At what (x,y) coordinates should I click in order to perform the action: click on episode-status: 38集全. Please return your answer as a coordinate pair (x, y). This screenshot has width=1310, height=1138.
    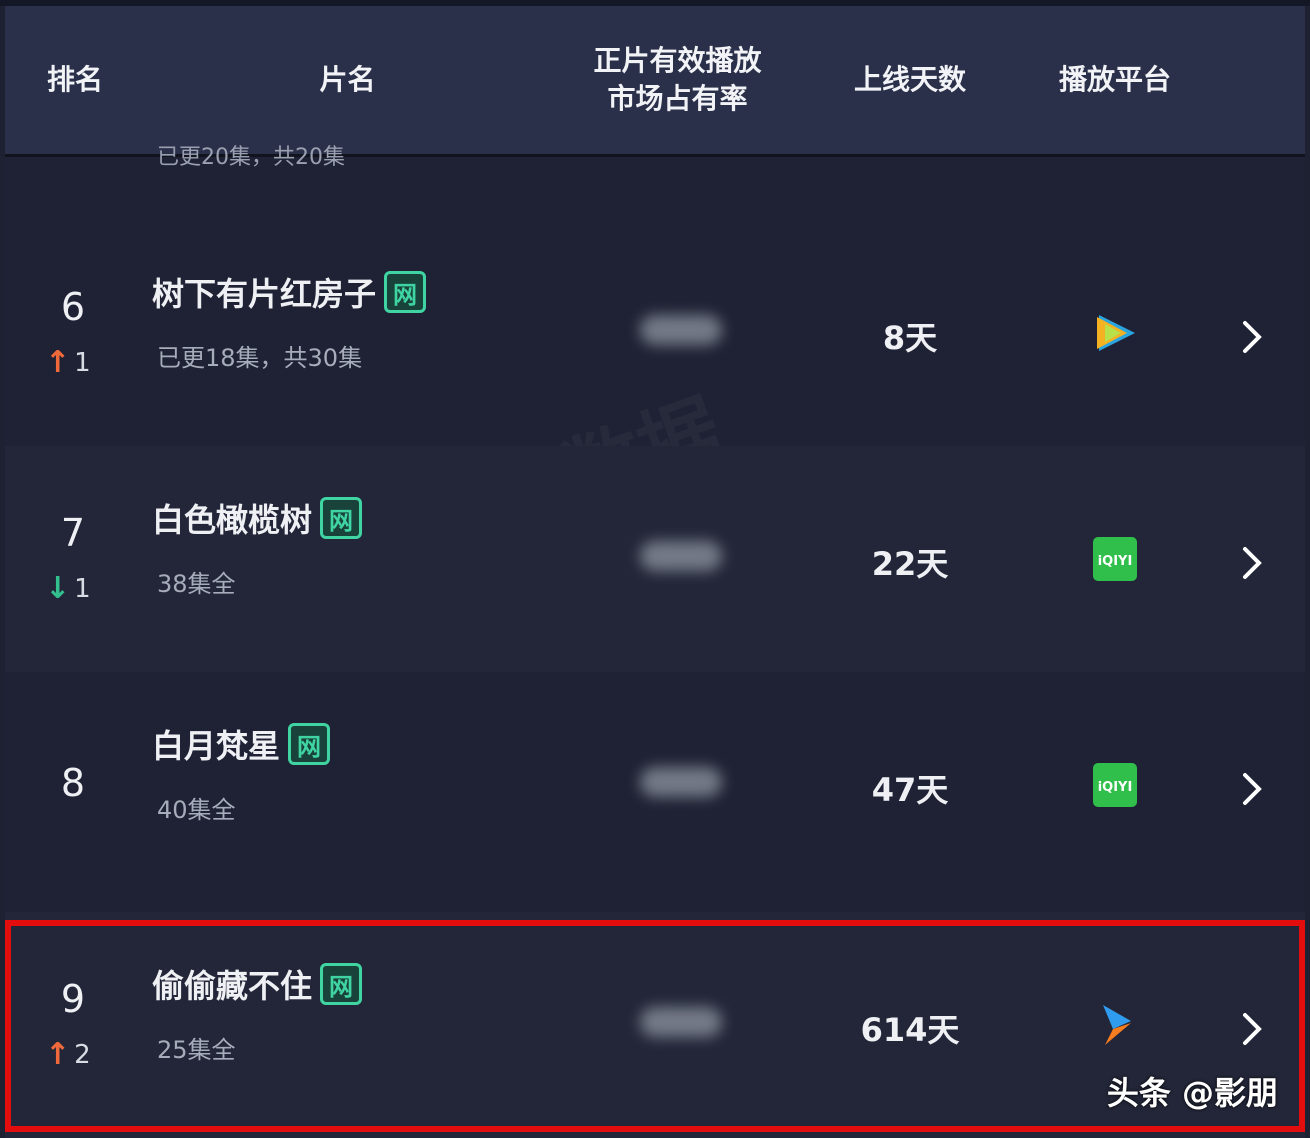
    Looking at the image, I should click on (196, 584).